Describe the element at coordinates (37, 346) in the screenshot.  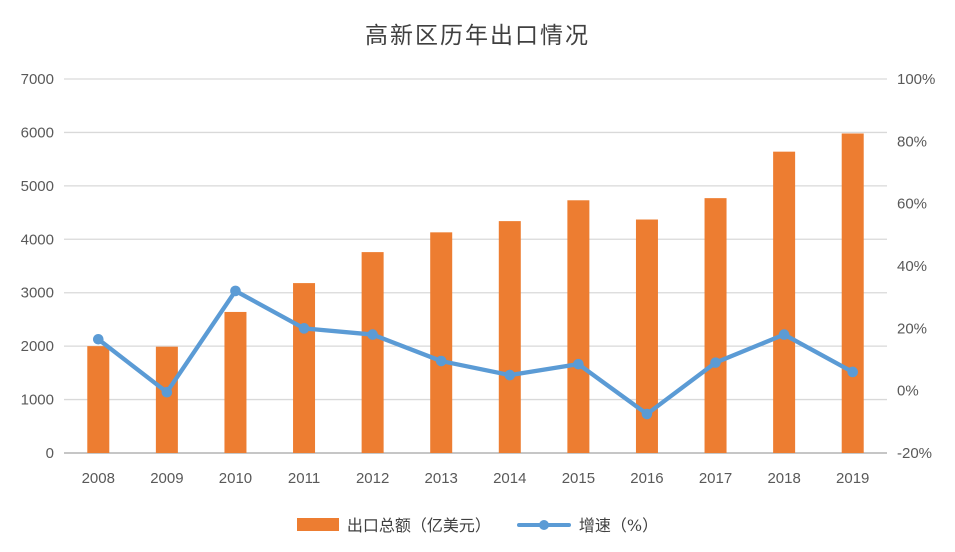
I see `left-axis-tick-label: 2000` at that location.